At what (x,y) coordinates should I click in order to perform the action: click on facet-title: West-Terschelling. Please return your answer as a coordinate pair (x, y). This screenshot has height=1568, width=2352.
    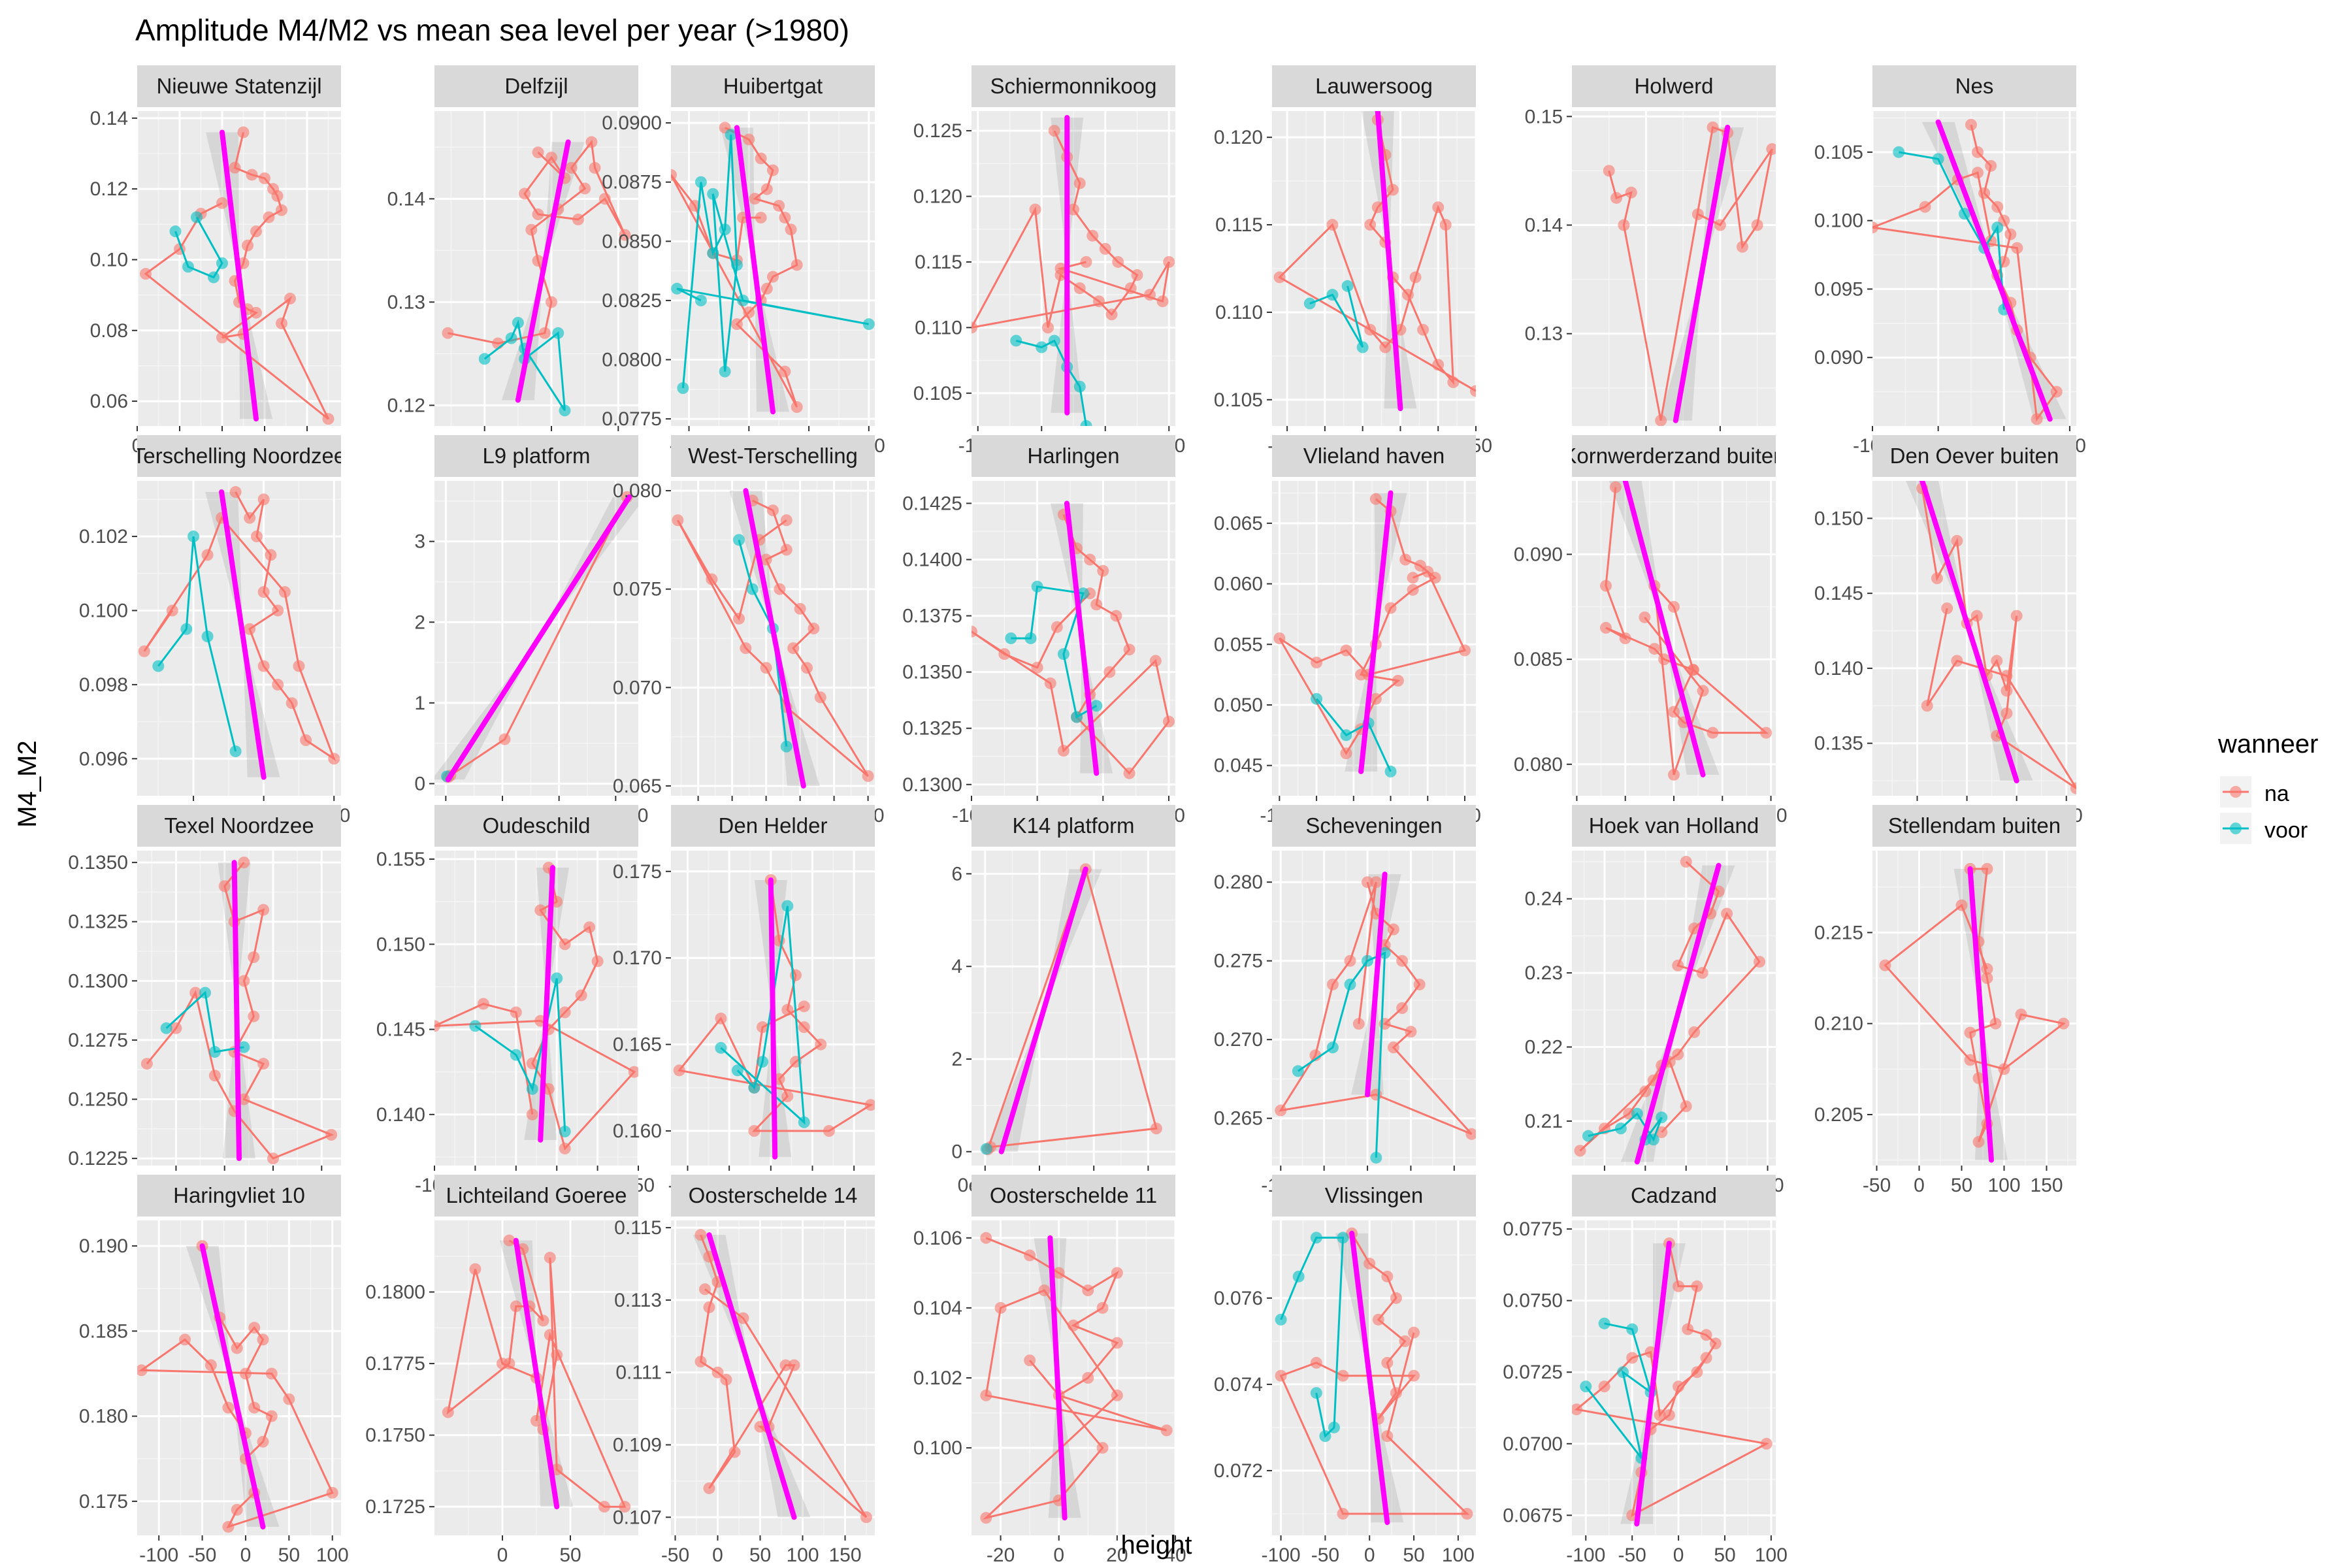
    Looking at the image, I should click on (773, 456).